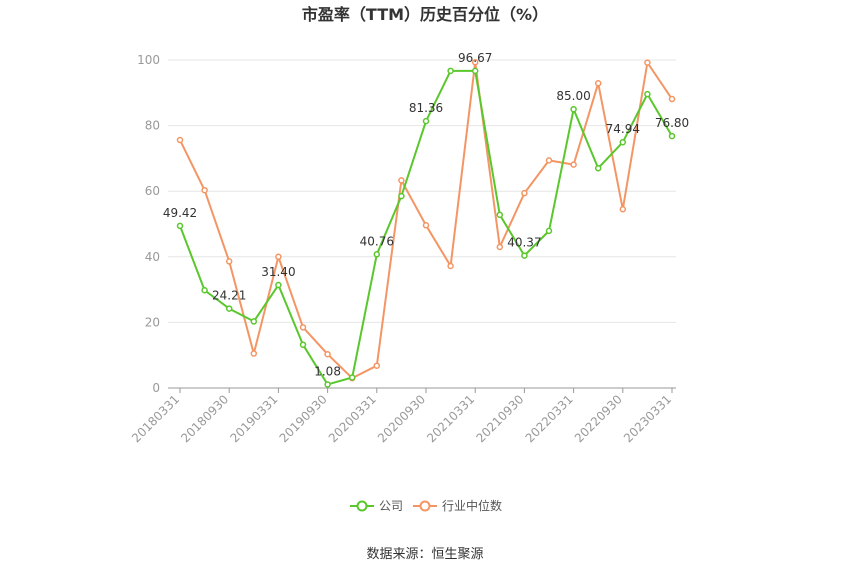 This screenshot has height=575, width=850. I want to click on data-label: 31.40, so click(278, 272).